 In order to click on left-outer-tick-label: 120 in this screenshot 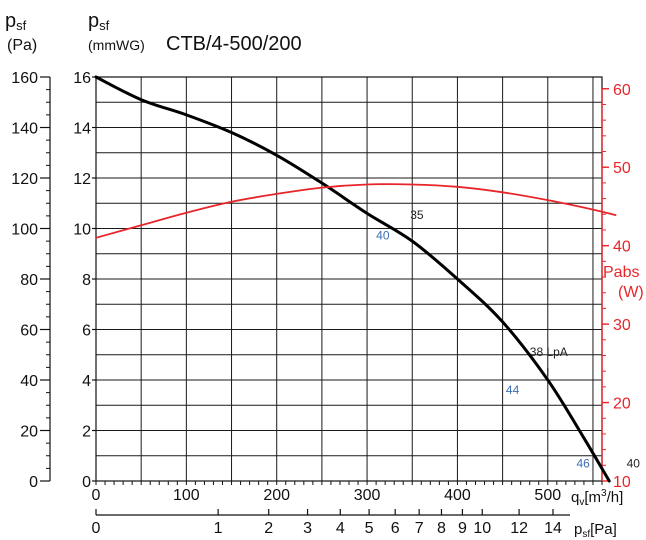, I will do `click(24, 179)`.